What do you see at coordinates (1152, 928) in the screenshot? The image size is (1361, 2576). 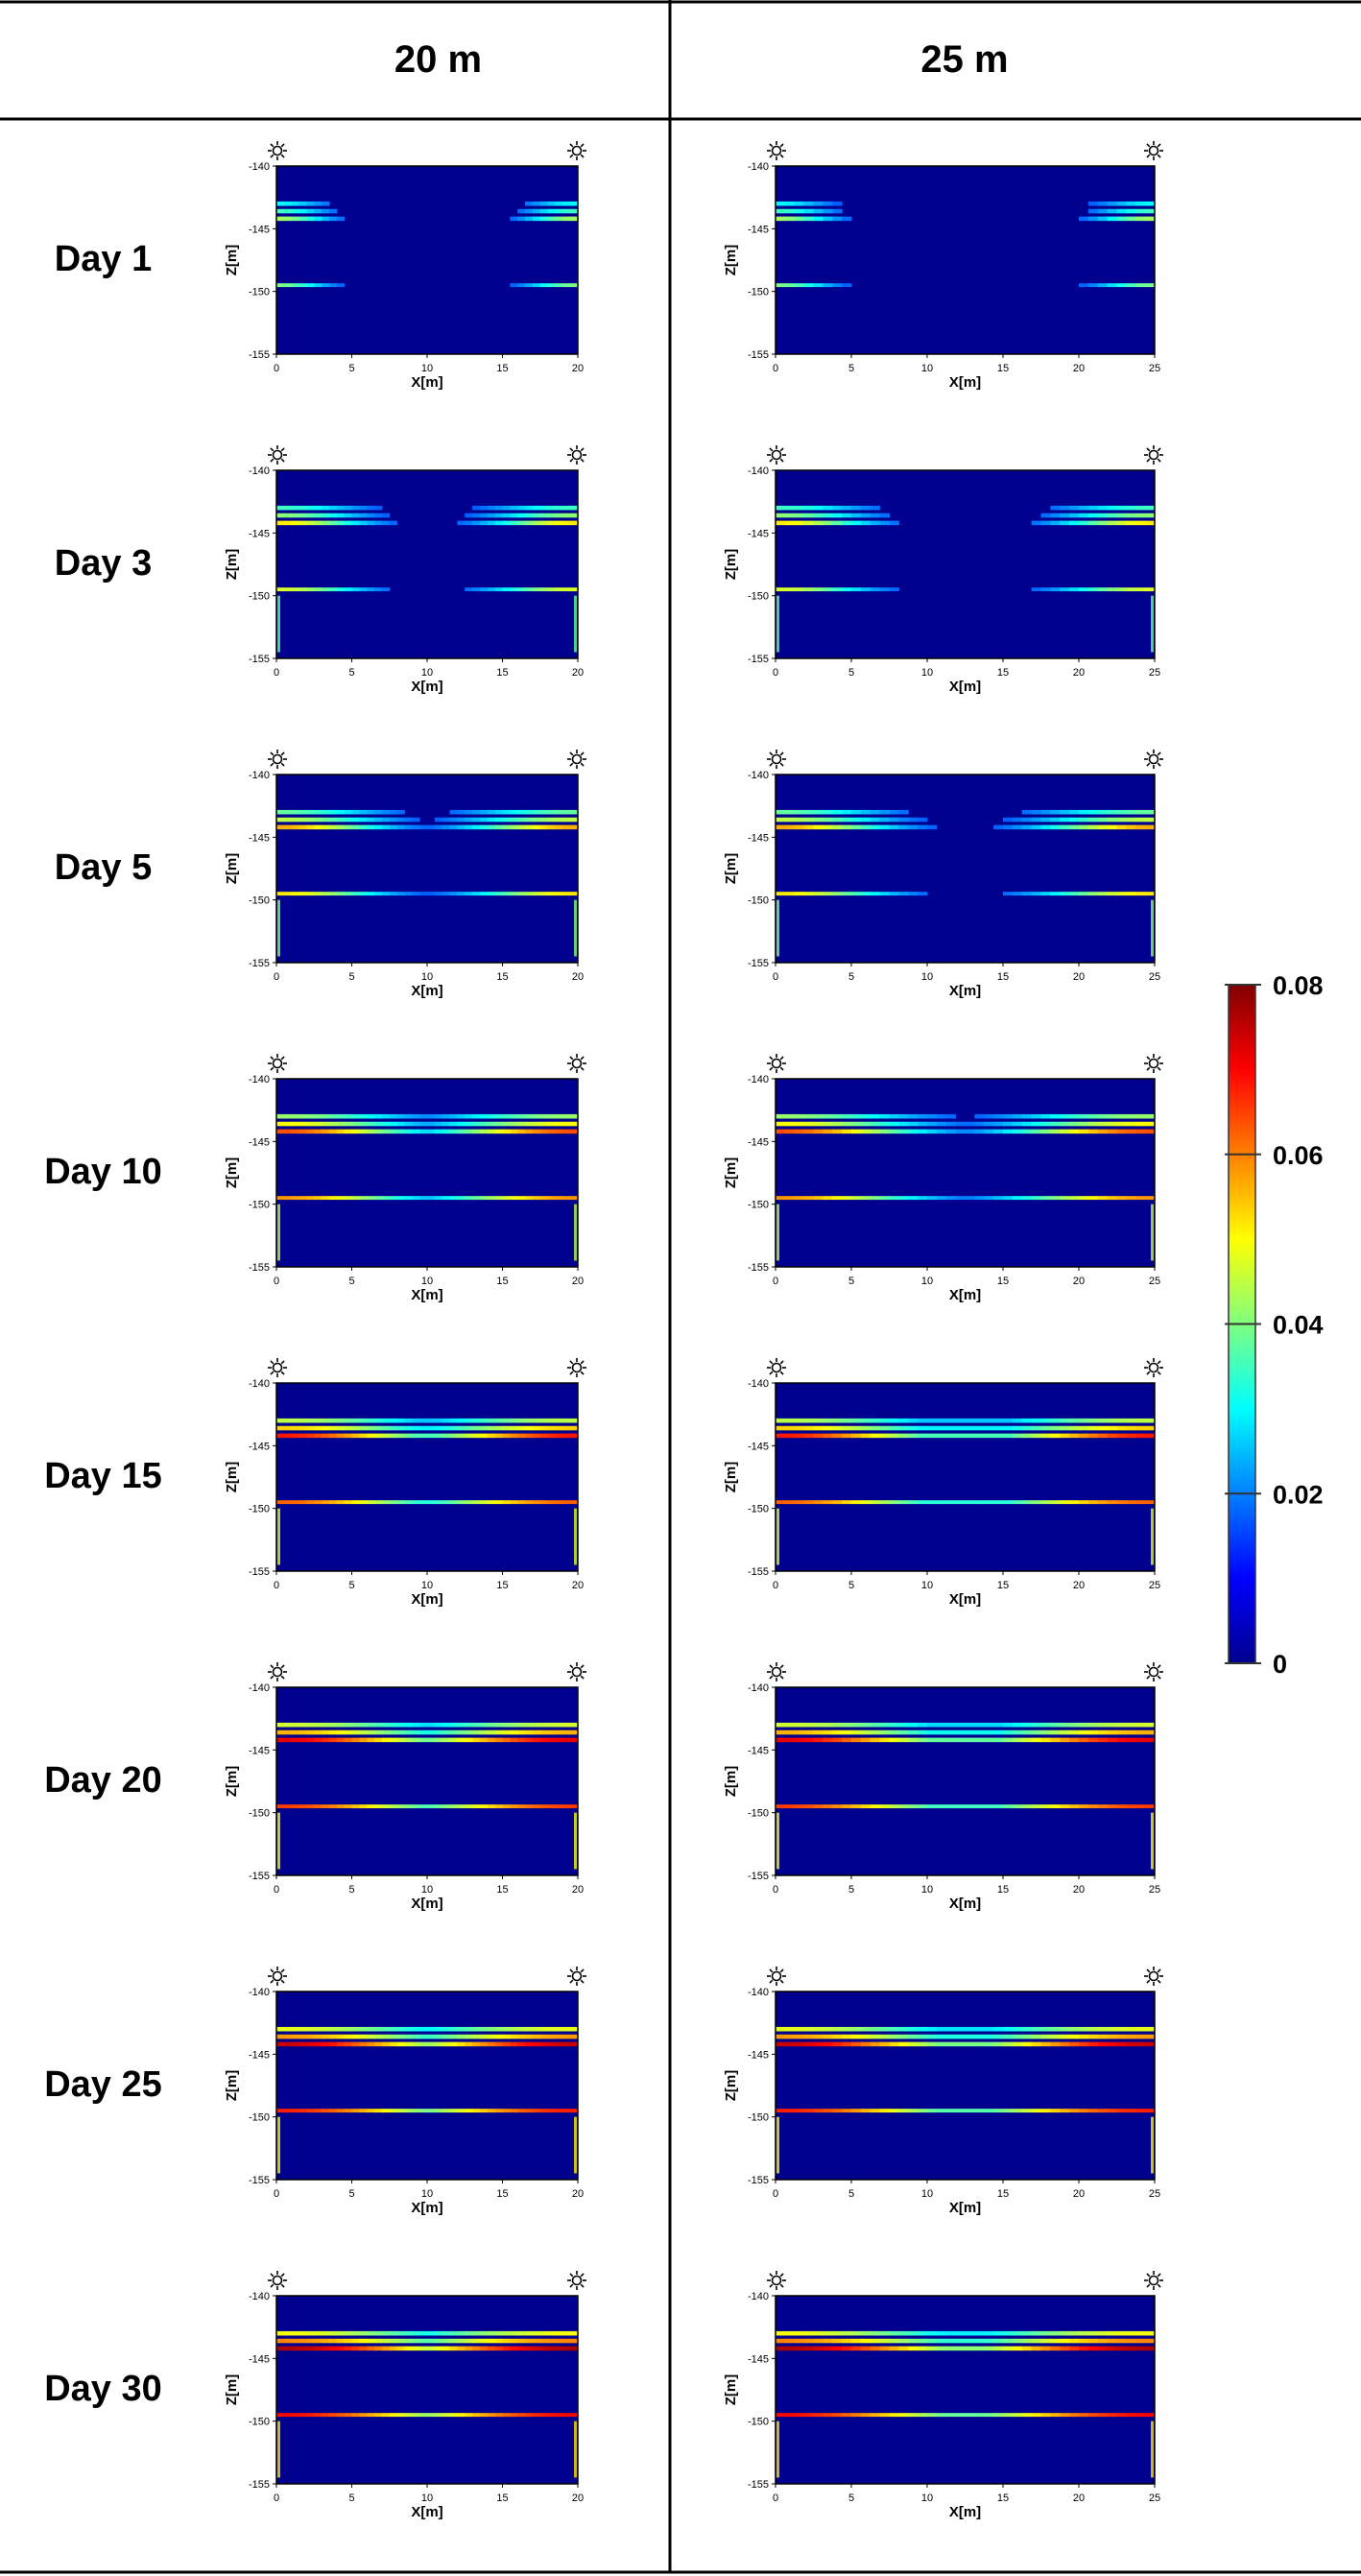 I see `well-edge-heat` at bounding box center [1152, 928].